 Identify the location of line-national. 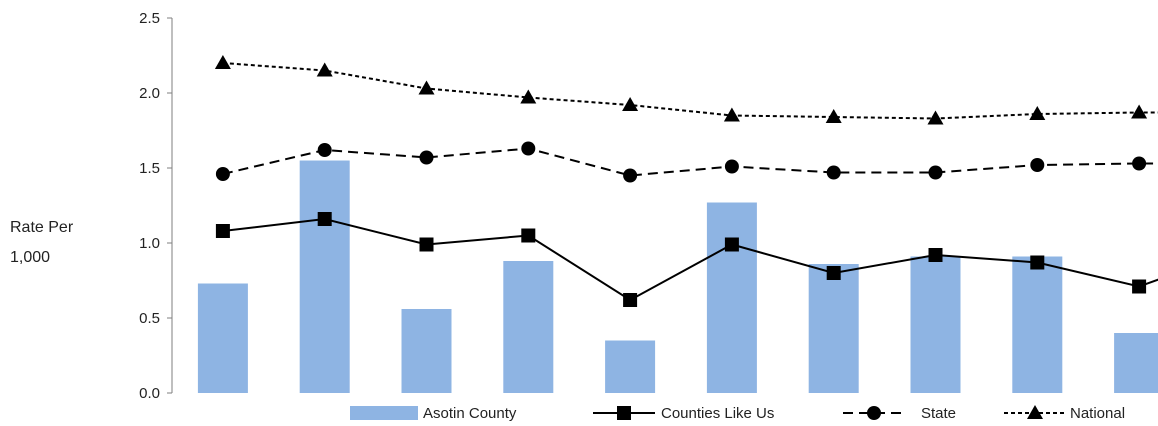
(690, 91).